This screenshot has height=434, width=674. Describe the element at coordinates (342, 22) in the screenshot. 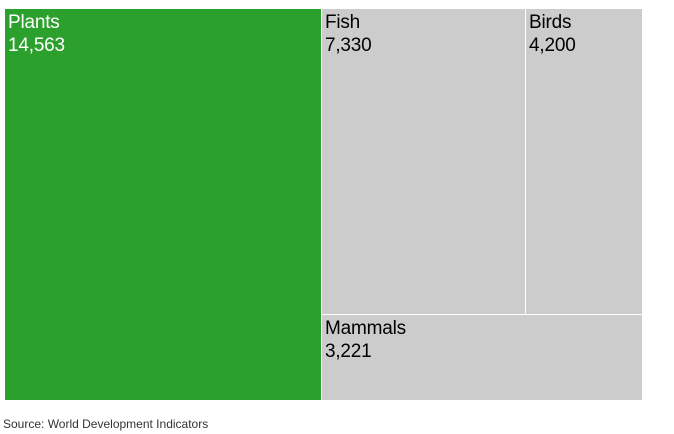

I see `treemap-cell-label: Fish` at that location.